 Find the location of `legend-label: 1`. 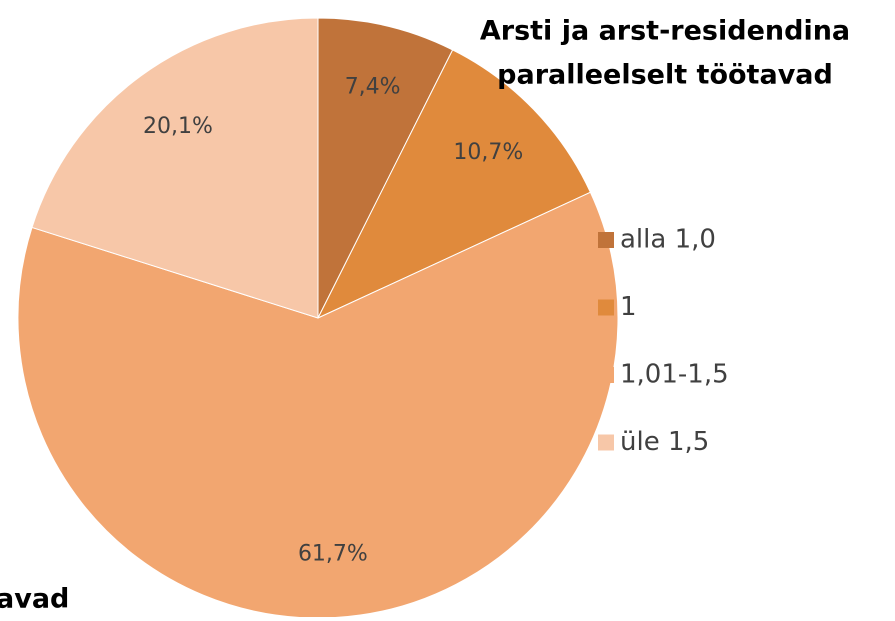

legend-label: 1 is located at coordinates (628, 307).